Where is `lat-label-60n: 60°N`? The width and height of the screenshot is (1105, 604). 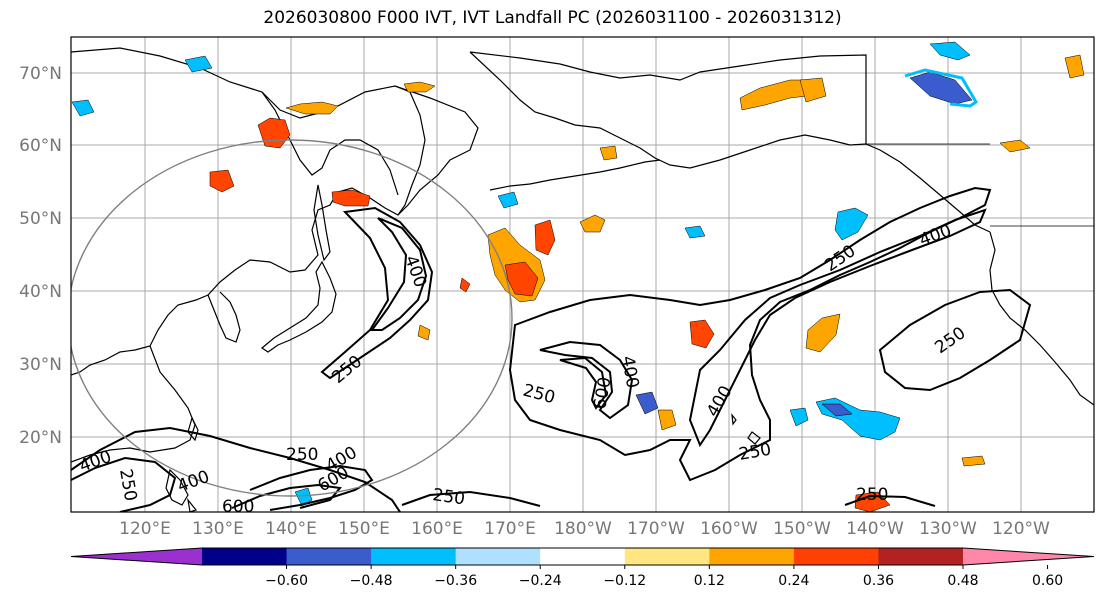 lat-label-60n: 60°N is located at coordinates (40, 146).